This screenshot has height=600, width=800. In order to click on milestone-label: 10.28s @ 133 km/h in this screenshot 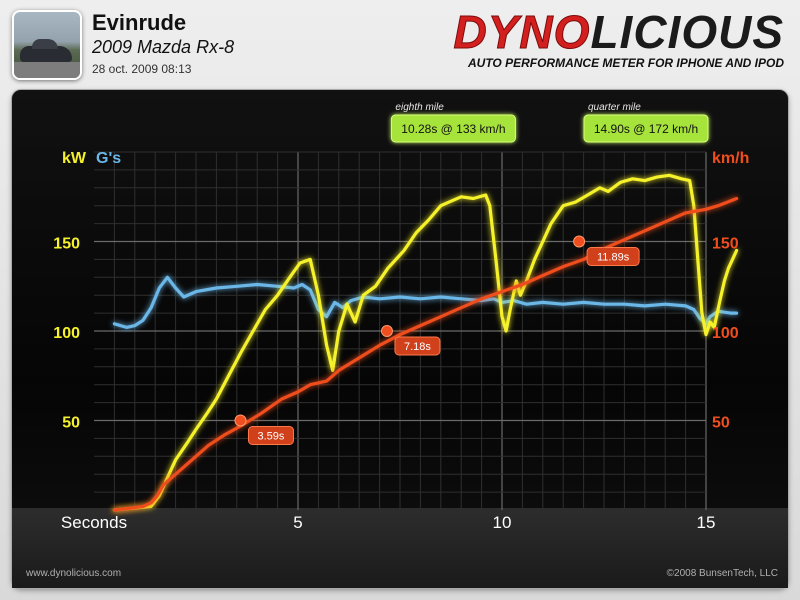, I will do `click(453, 129)`.